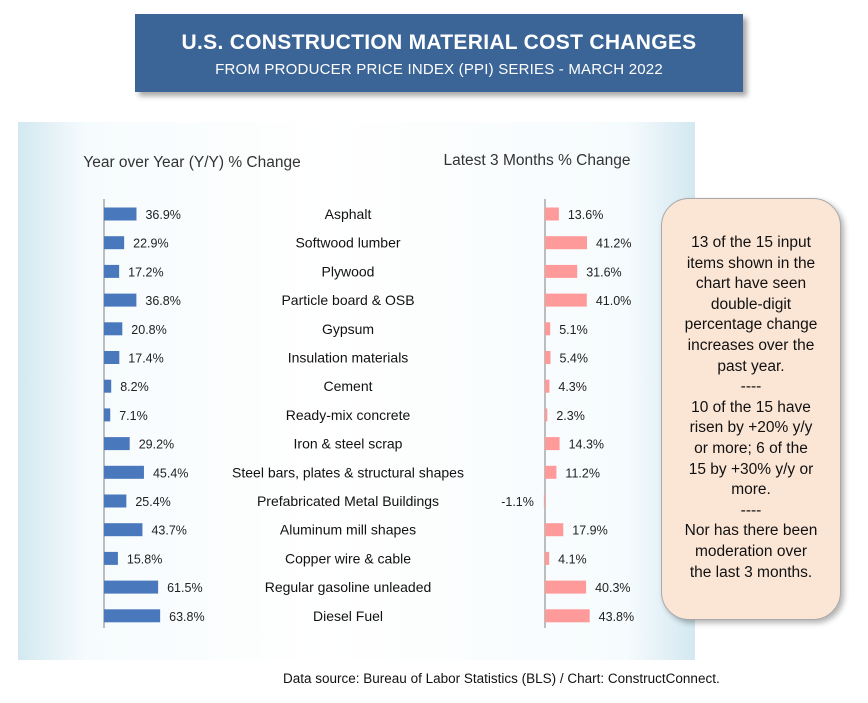 The image size is (868, 703). Describe the element at coordinates (145, 272) in the screenshot. I see `yoy-data-label: 17.2%` at that location.